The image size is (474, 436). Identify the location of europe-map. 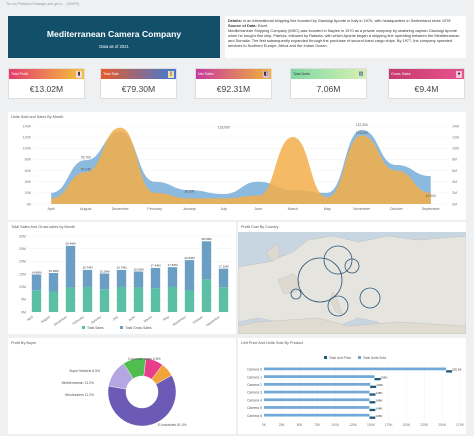
(352, 278).